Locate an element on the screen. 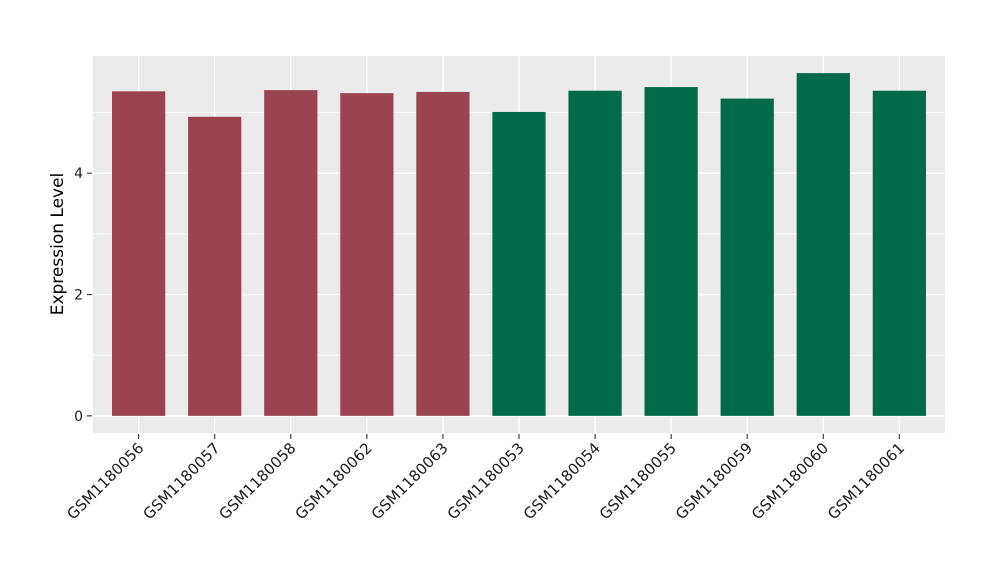  bar-GSM1180058 is located at coordinates (291, 253).